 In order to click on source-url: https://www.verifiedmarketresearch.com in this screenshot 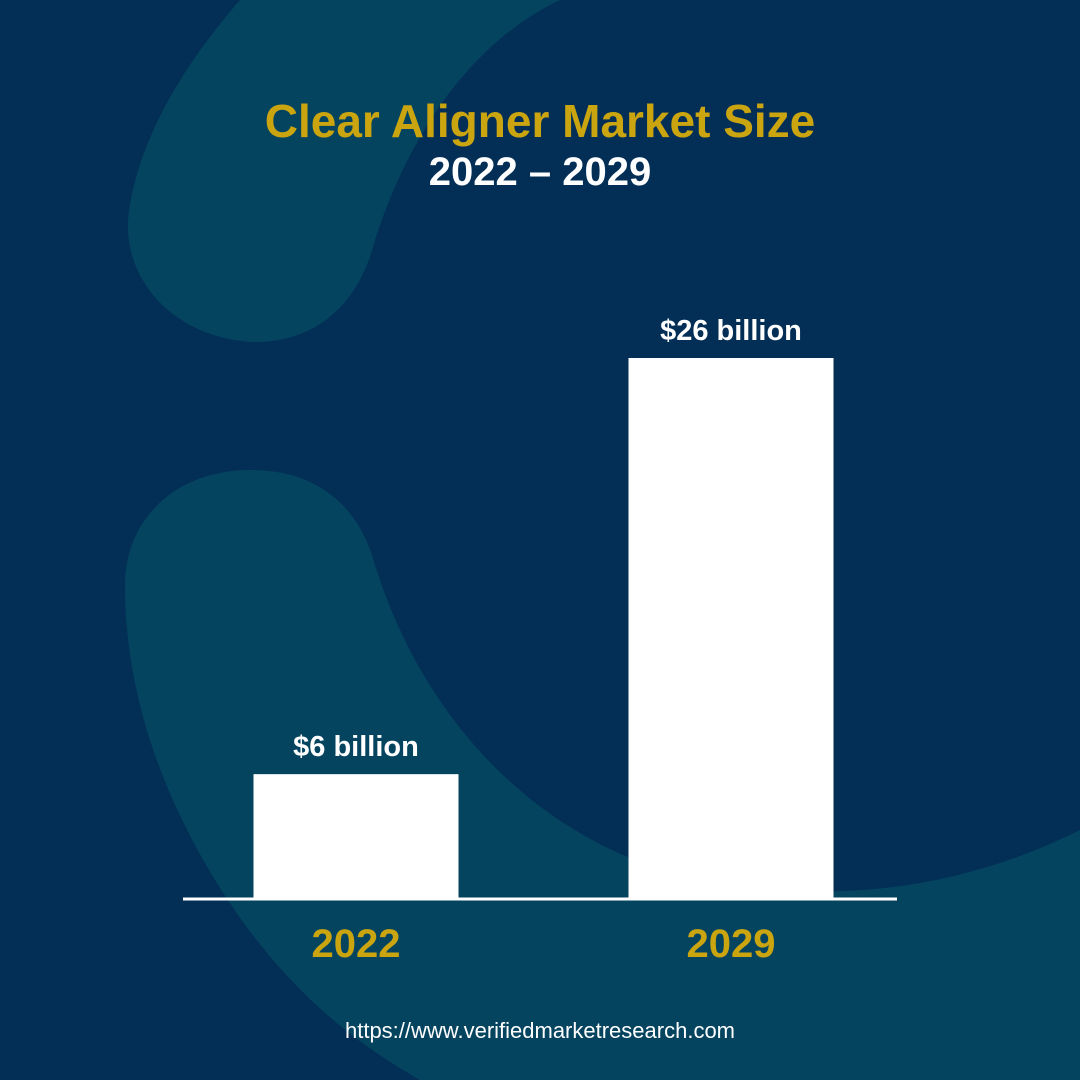, I will do `click(540, 1030)`.